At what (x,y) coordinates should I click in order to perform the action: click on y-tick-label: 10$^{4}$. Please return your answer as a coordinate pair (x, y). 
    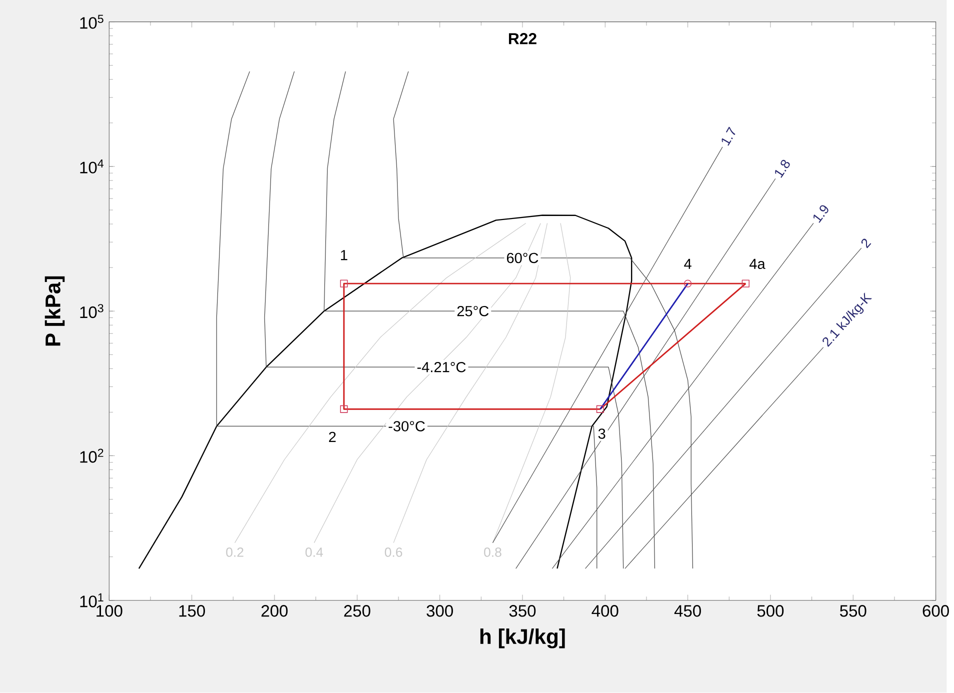
    Looking at the image, I should click on (92, 167).